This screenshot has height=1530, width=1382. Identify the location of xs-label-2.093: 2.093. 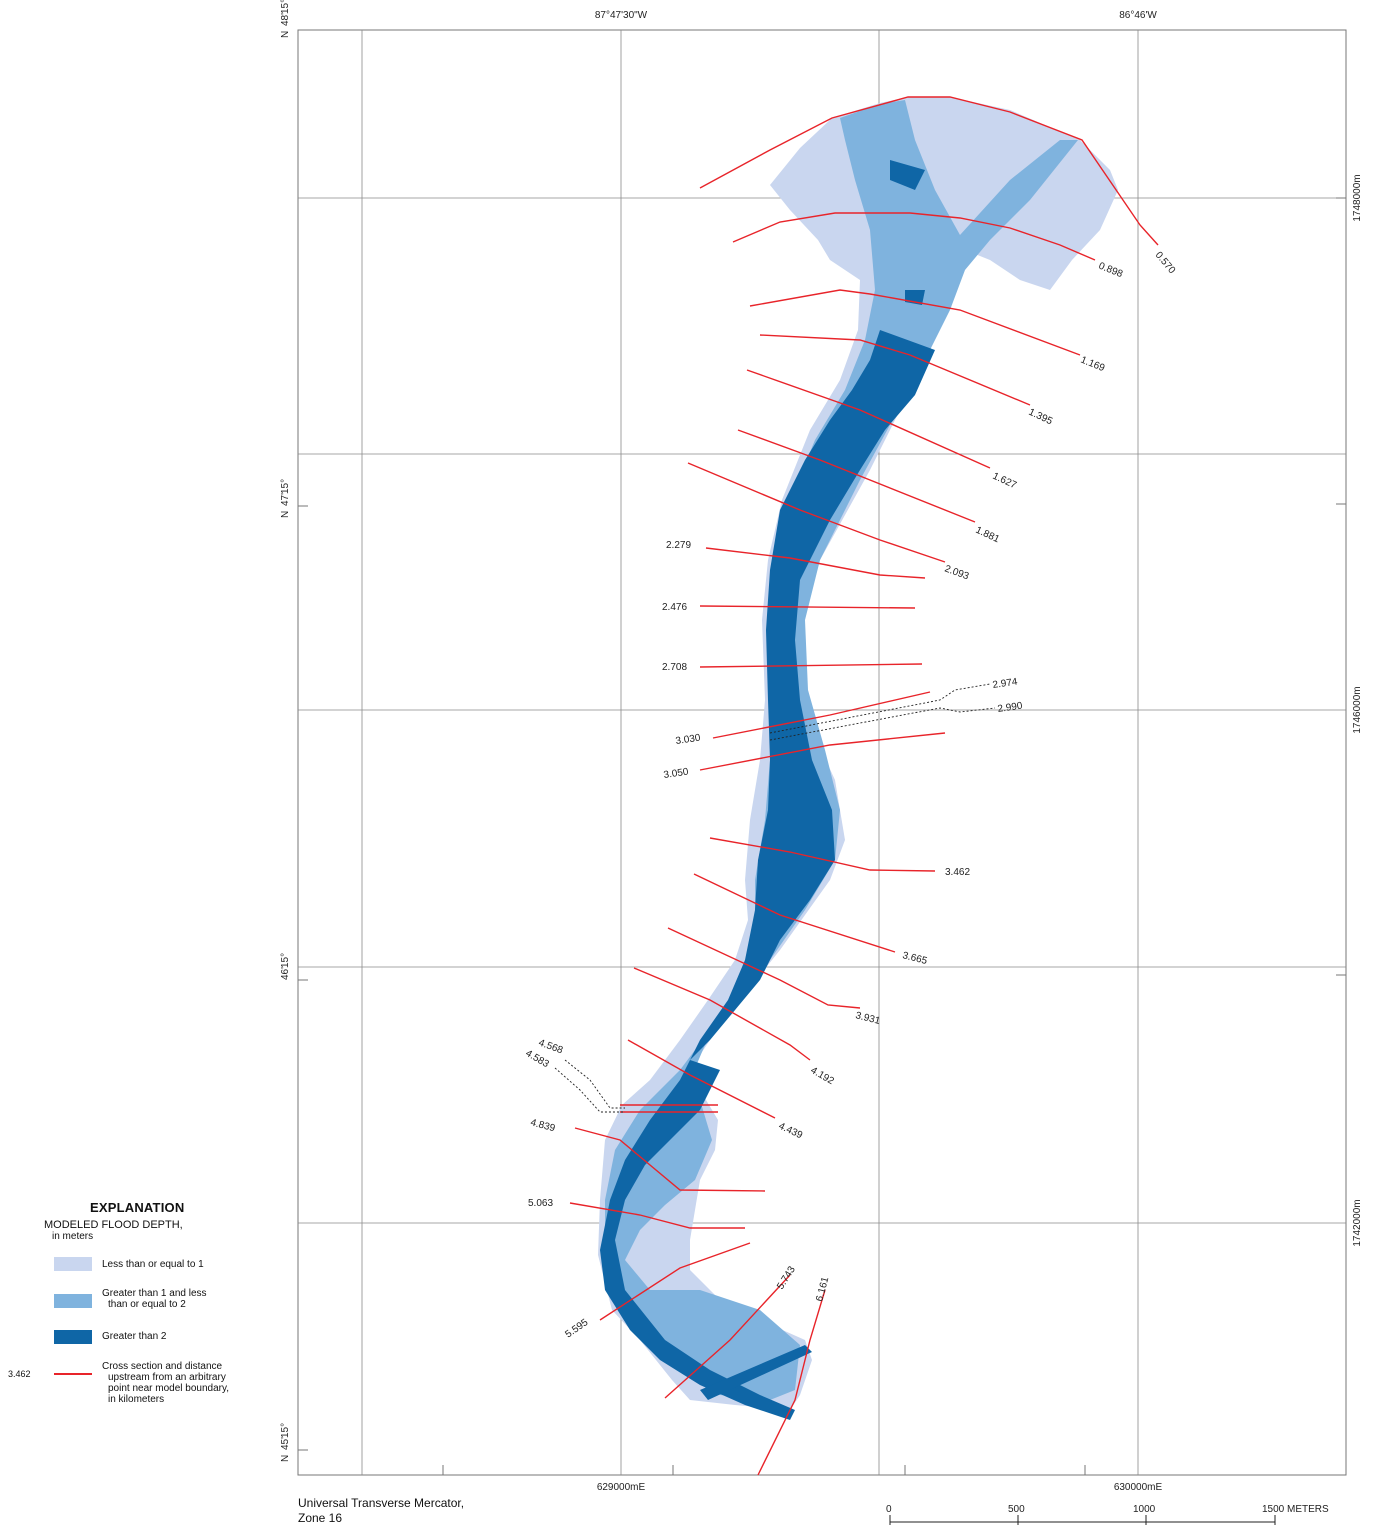
(957, 572).